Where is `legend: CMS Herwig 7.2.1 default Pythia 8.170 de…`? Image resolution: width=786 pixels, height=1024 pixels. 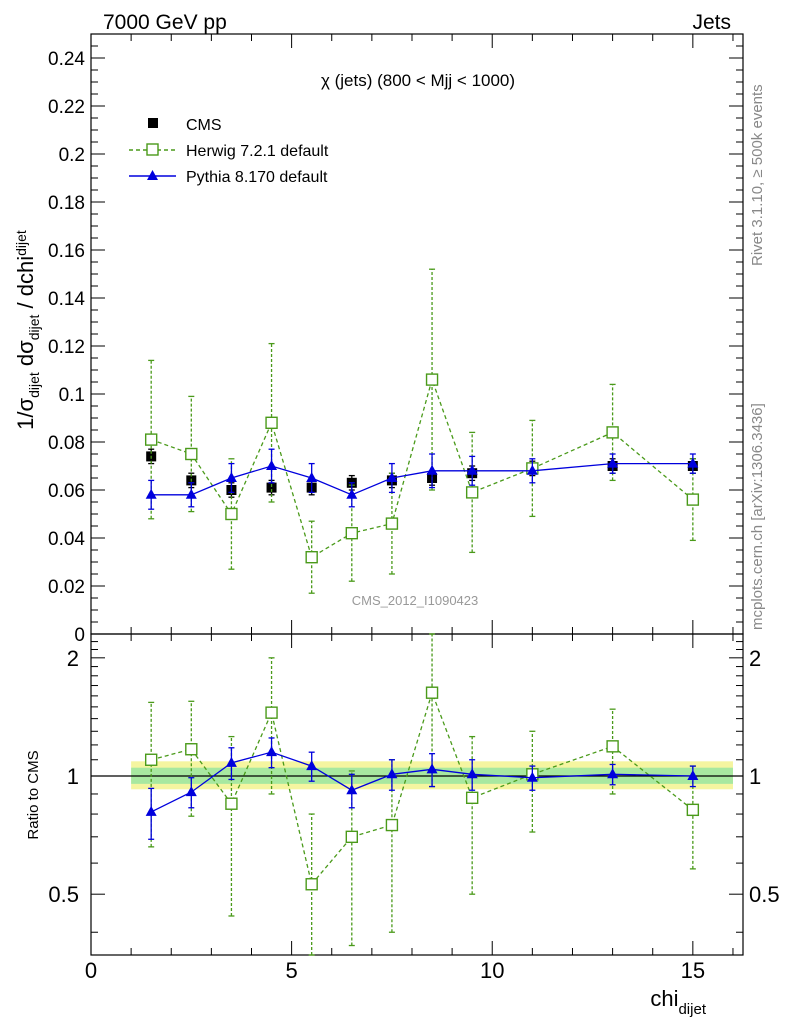
legend: CMS Herwig 7.2.1 default Pythia 8.170 de… is located at coordinates (229, 151).